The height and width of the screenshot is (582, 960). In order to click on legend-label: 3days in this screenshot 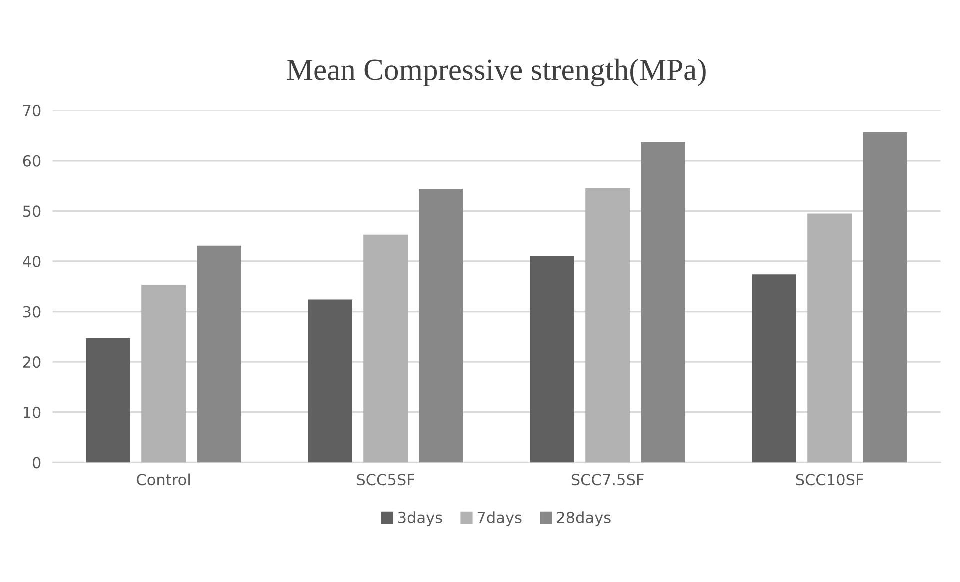, I will do `click(420, 519)`.